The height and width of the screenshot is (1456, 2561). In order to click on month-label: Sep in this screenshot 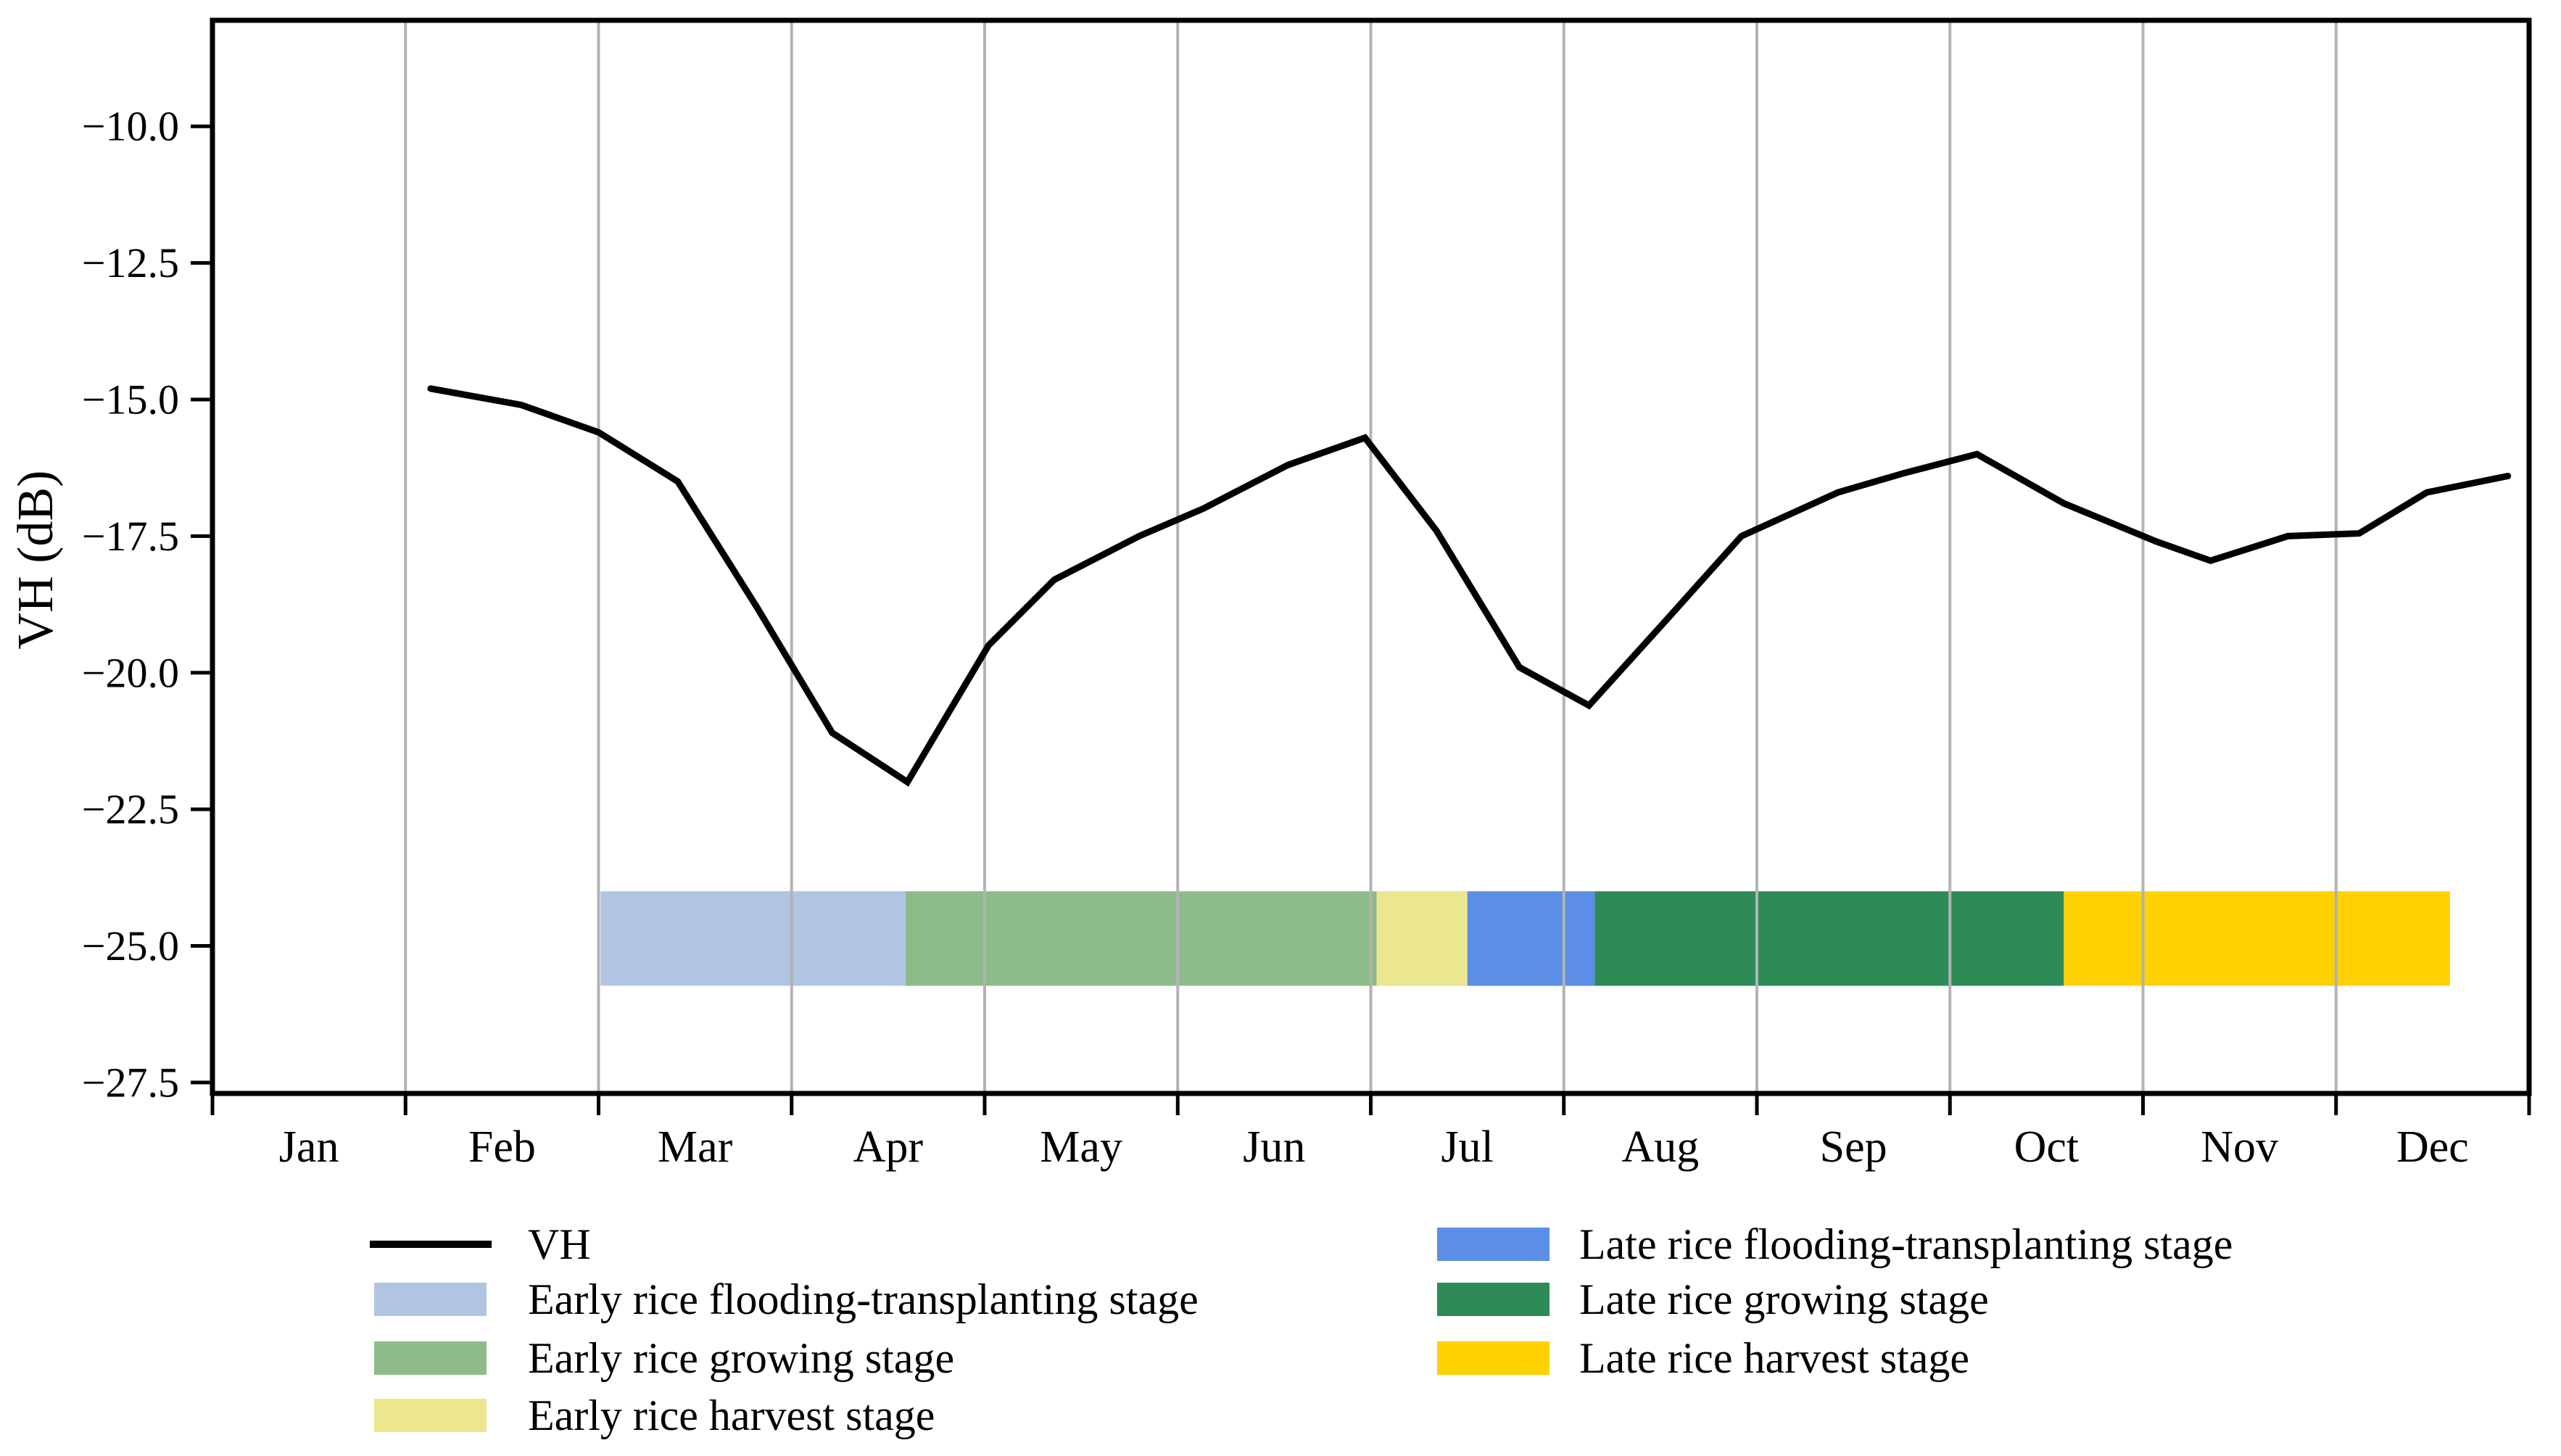, I will do `click(1853, 1147)`.